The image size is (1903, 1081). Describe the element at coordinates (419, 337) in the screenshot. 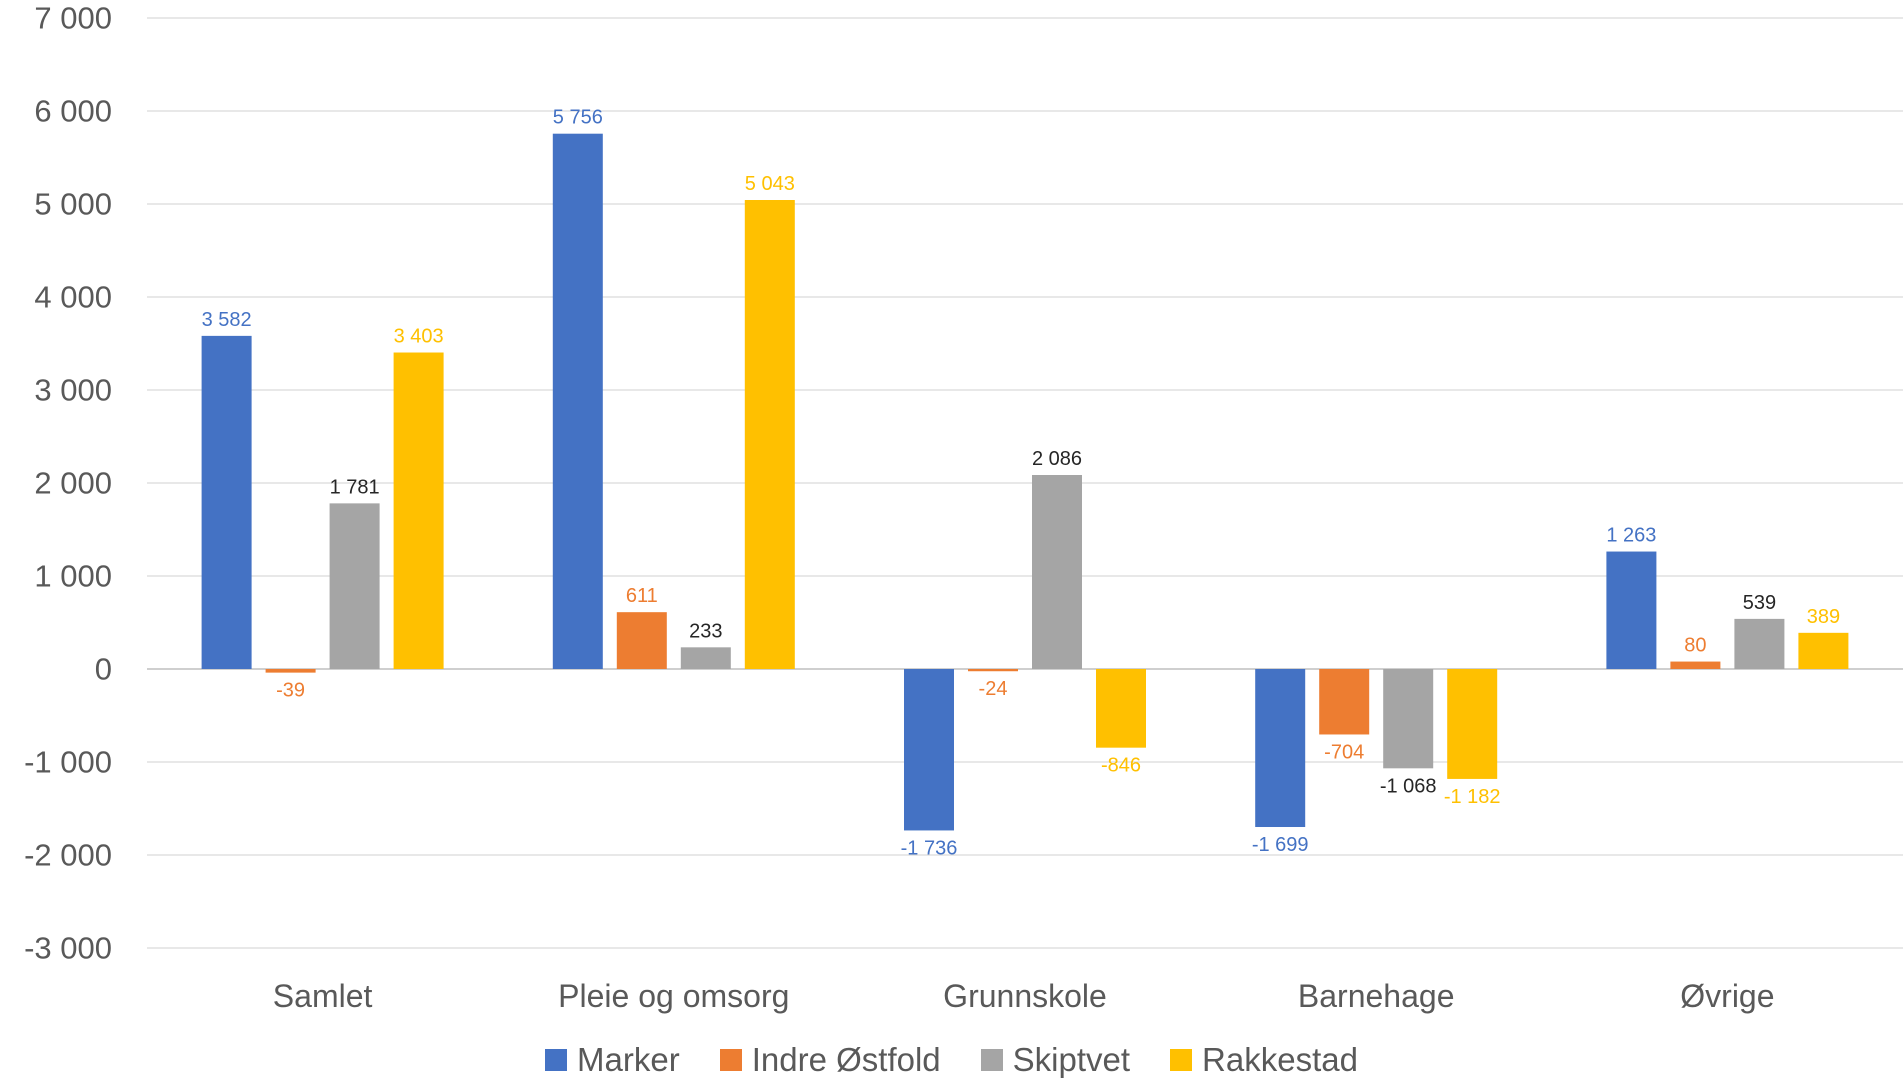

I see `data-label: 3 403` at that location.